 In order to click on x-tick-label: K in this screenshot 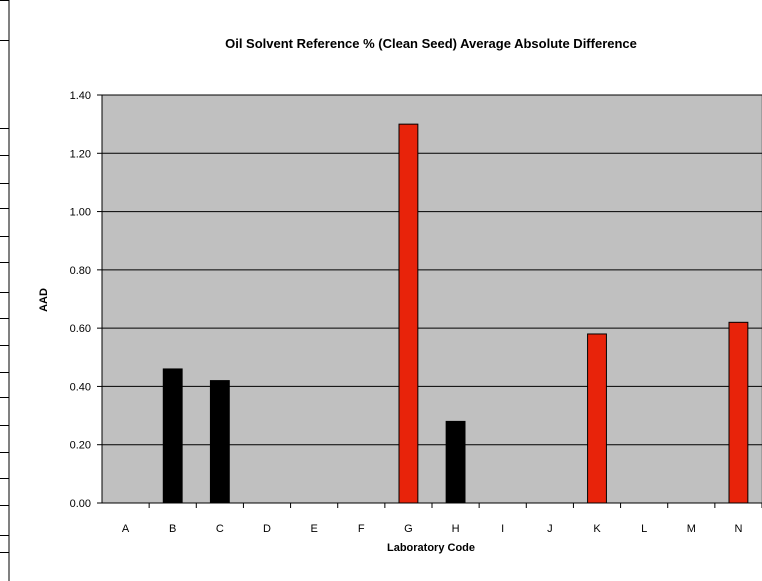, I will do `click(597, 529)`.